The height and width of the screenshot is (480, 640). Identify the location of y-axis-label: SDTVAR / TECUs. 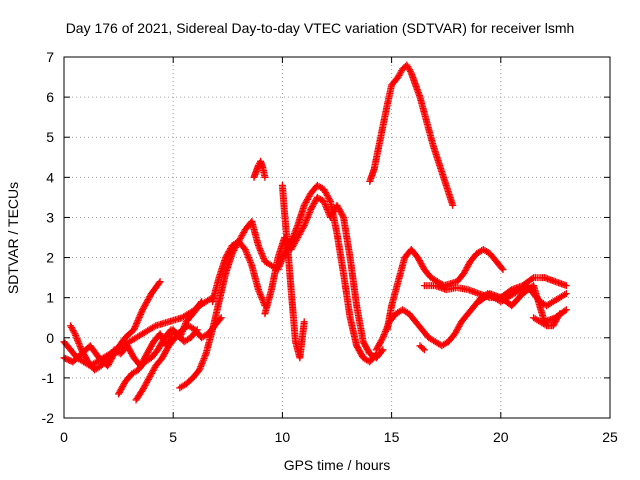
(13, 238).